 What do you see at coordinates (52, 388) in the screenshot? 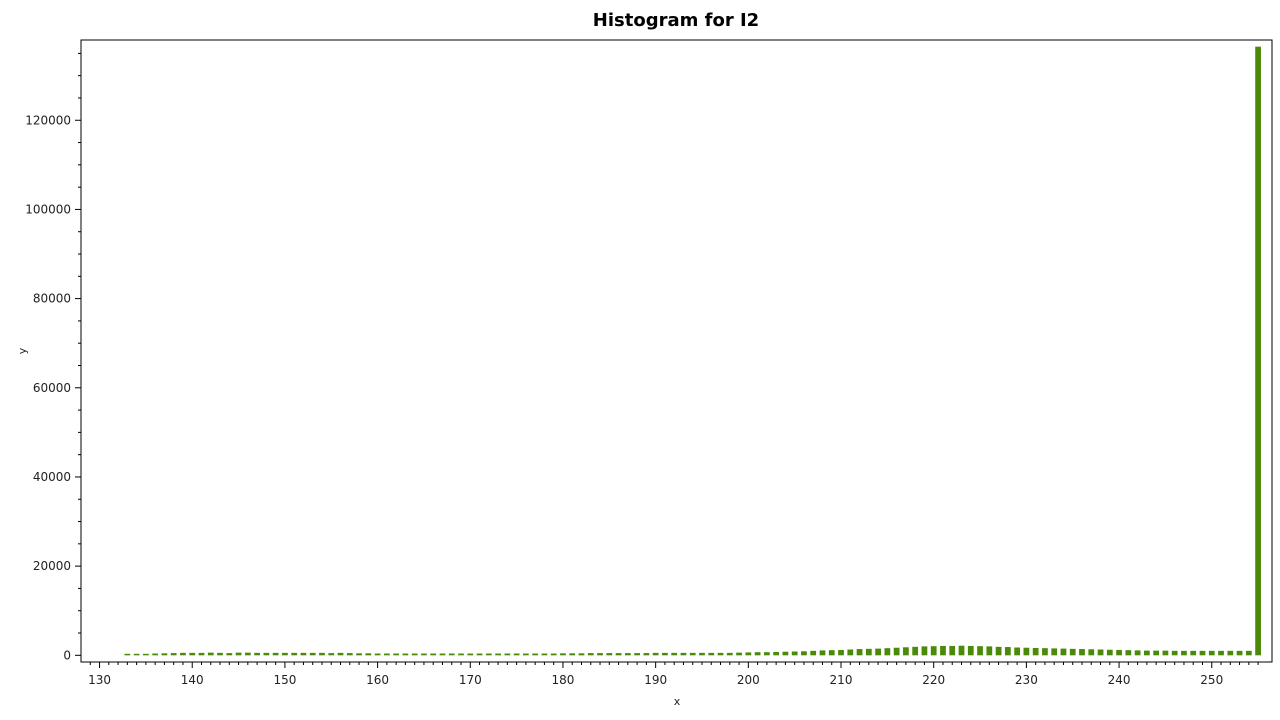
I see `y-tick-label: 60000` at bounding box center [52, 388].